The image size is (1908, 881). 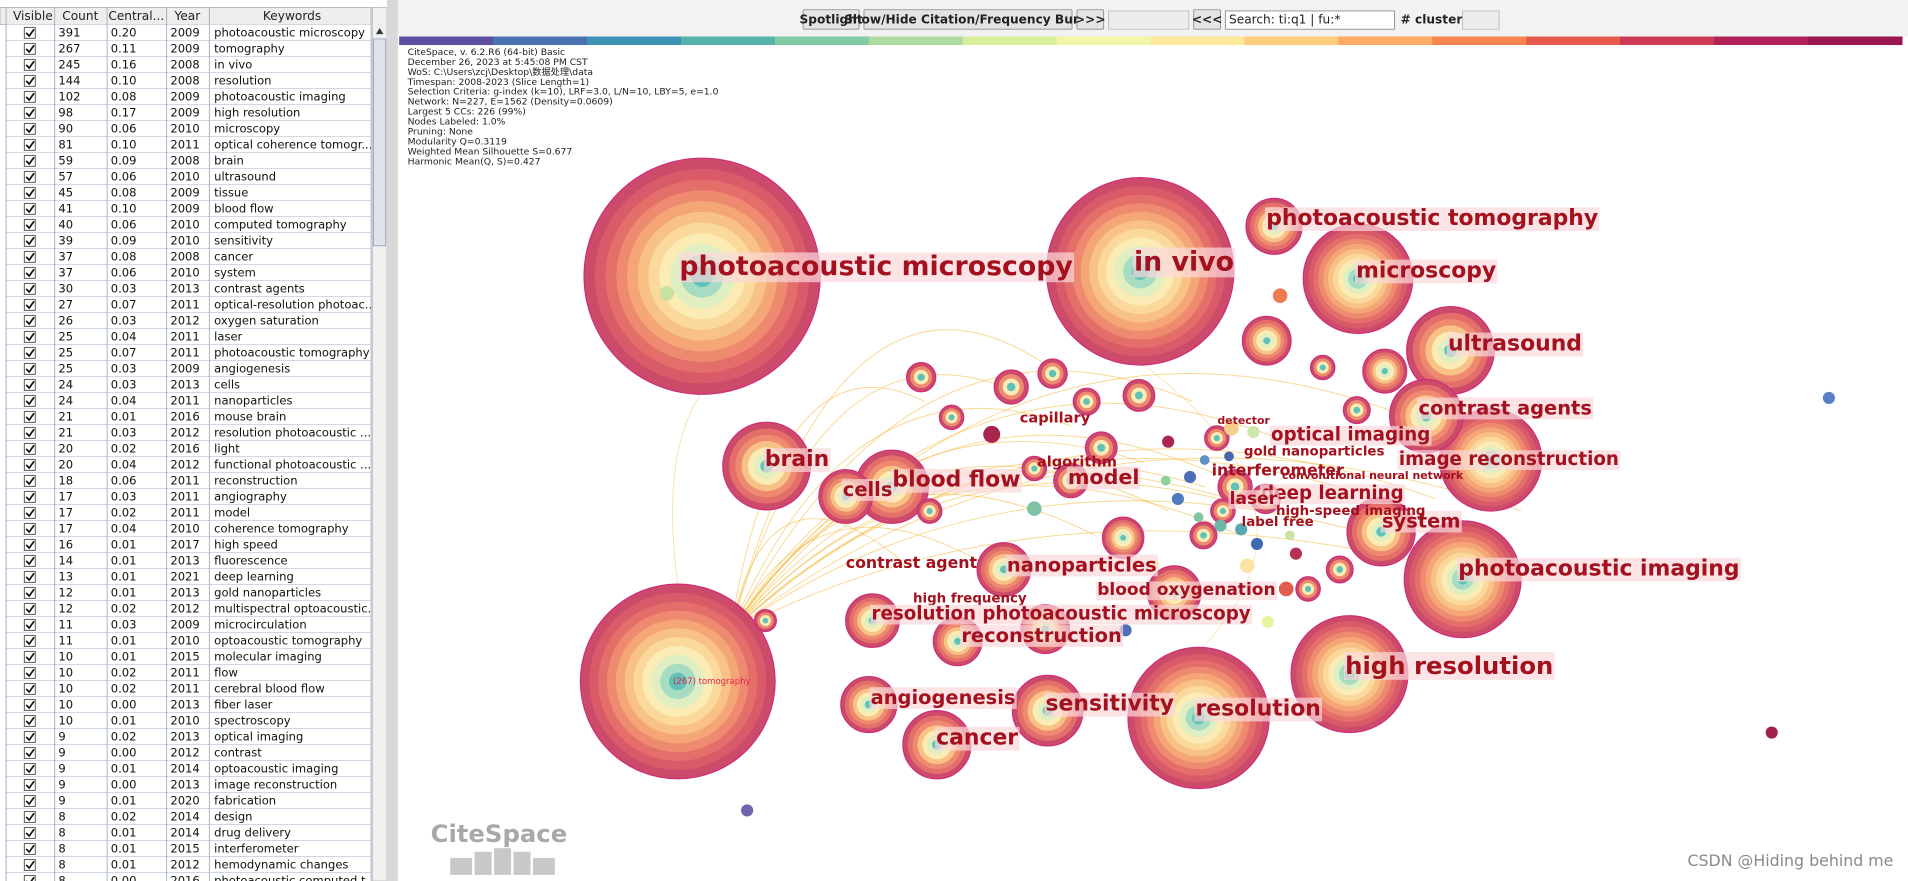 I want to click on keyword-cell: flow, so click(x=226, y=673).